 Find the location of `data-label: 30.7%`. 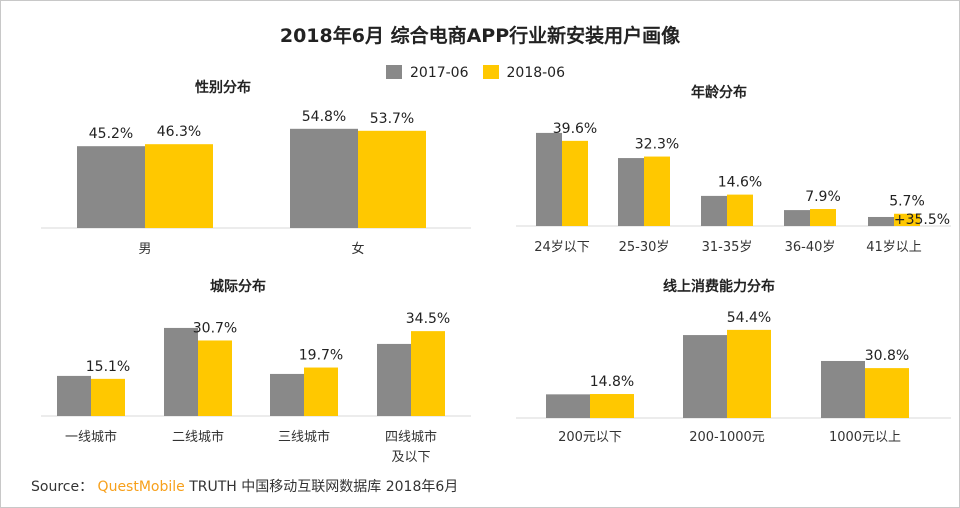

data-label: 30.7% is located at coordinates (215, 328).